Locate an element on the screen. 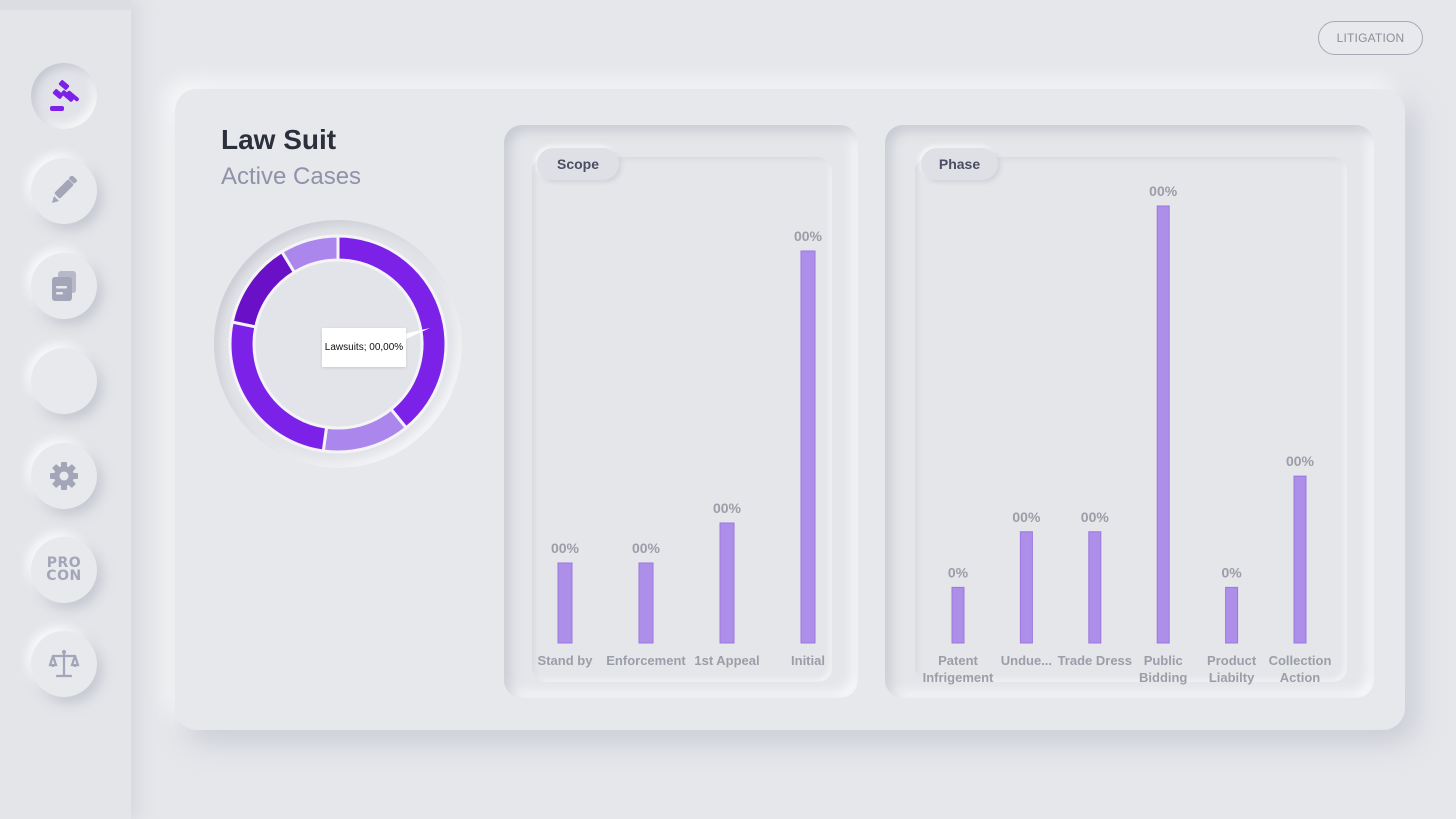 This screenshot has width=1456, height=819. documents-icon is located at coordinates (64, 286).